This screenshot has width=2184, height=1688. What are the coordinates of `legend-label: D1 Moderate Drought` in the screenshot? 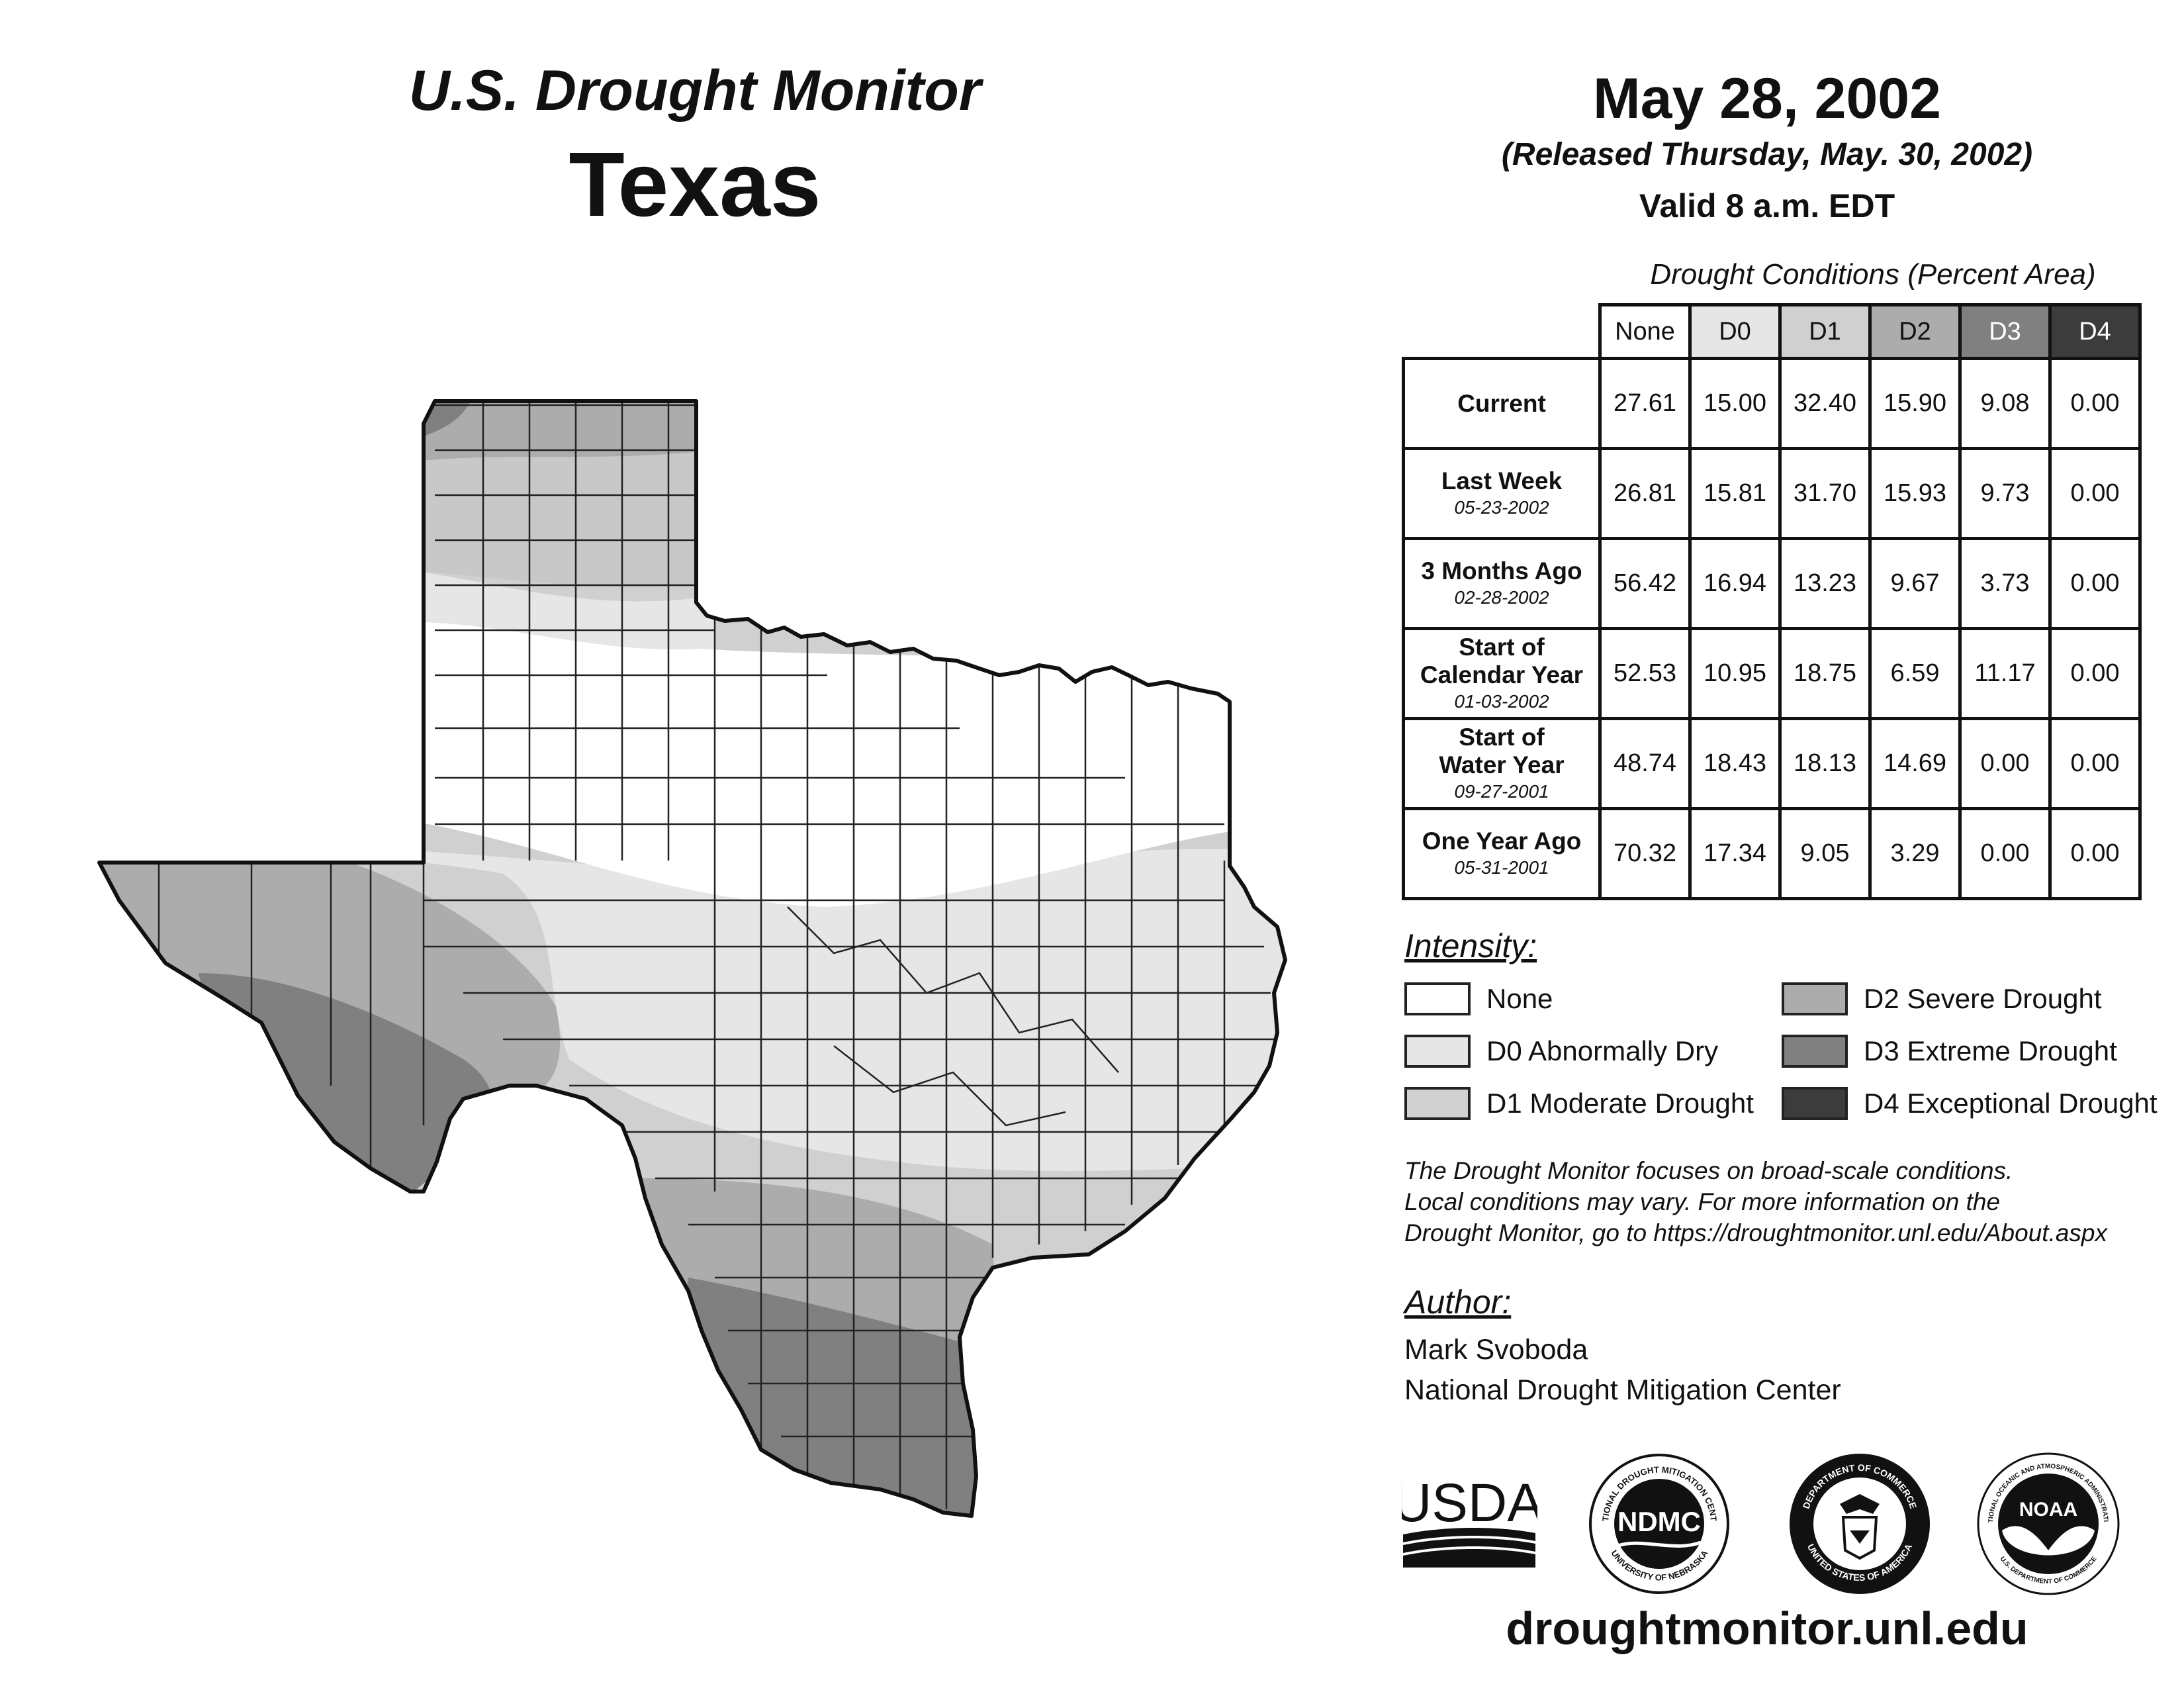 It's located at (1620, 1103).